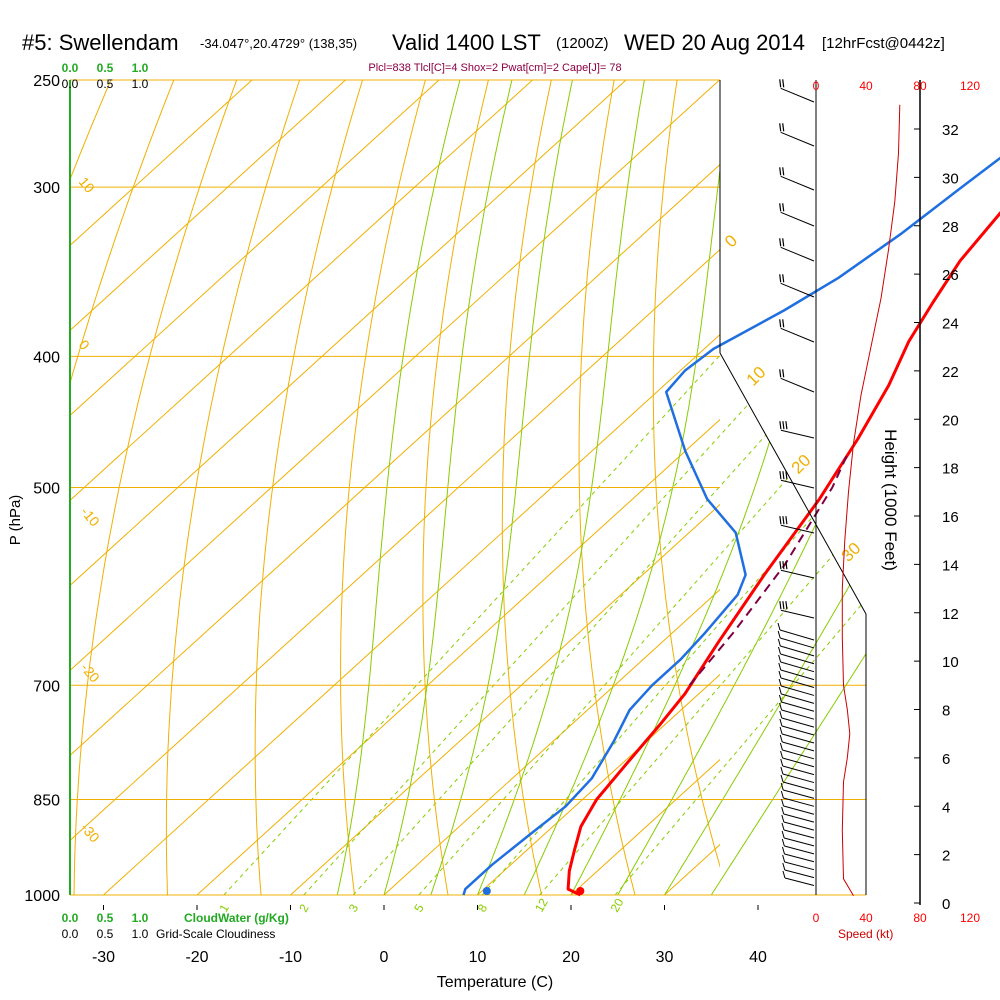 The width and height of the screenshot is (1000, 1000). What do you see at coordinates (46, 188) in the screenshot?
I see `pressure-tick-label: 300` at bounding box center [46, 188].